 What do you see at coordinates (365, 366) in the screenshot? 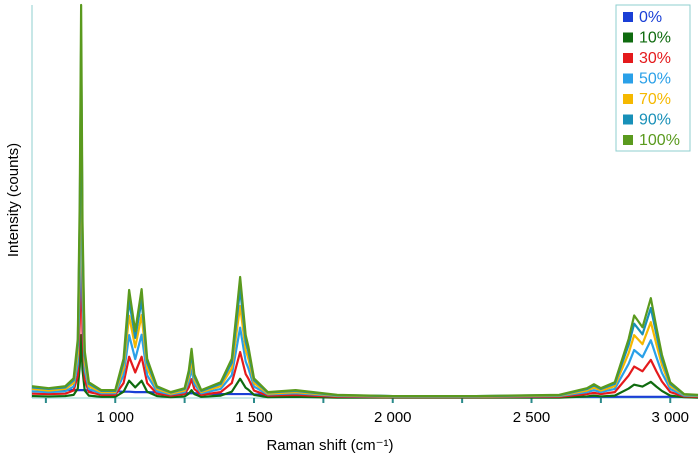
I see `series-line` at bounding box center [365, 366].